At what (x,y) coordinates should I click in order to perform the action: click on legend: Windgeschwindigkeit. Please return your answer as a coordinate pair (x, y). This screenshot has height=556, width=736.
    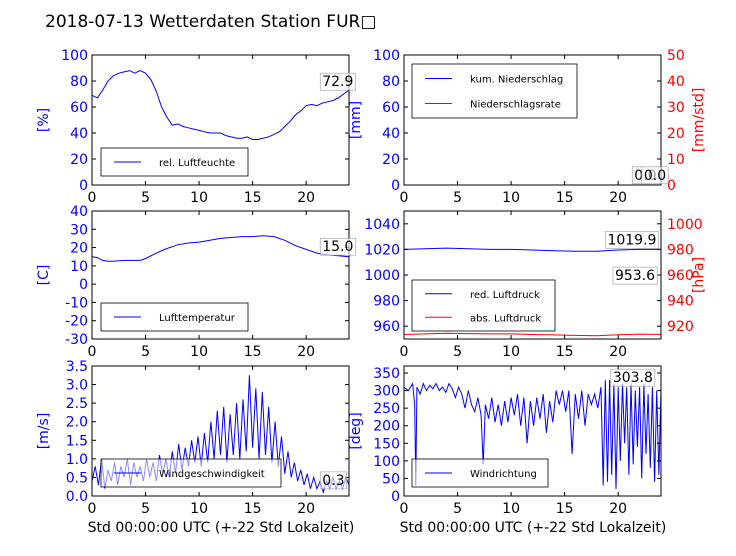
    Looking at the image, I should click on (191, 473).